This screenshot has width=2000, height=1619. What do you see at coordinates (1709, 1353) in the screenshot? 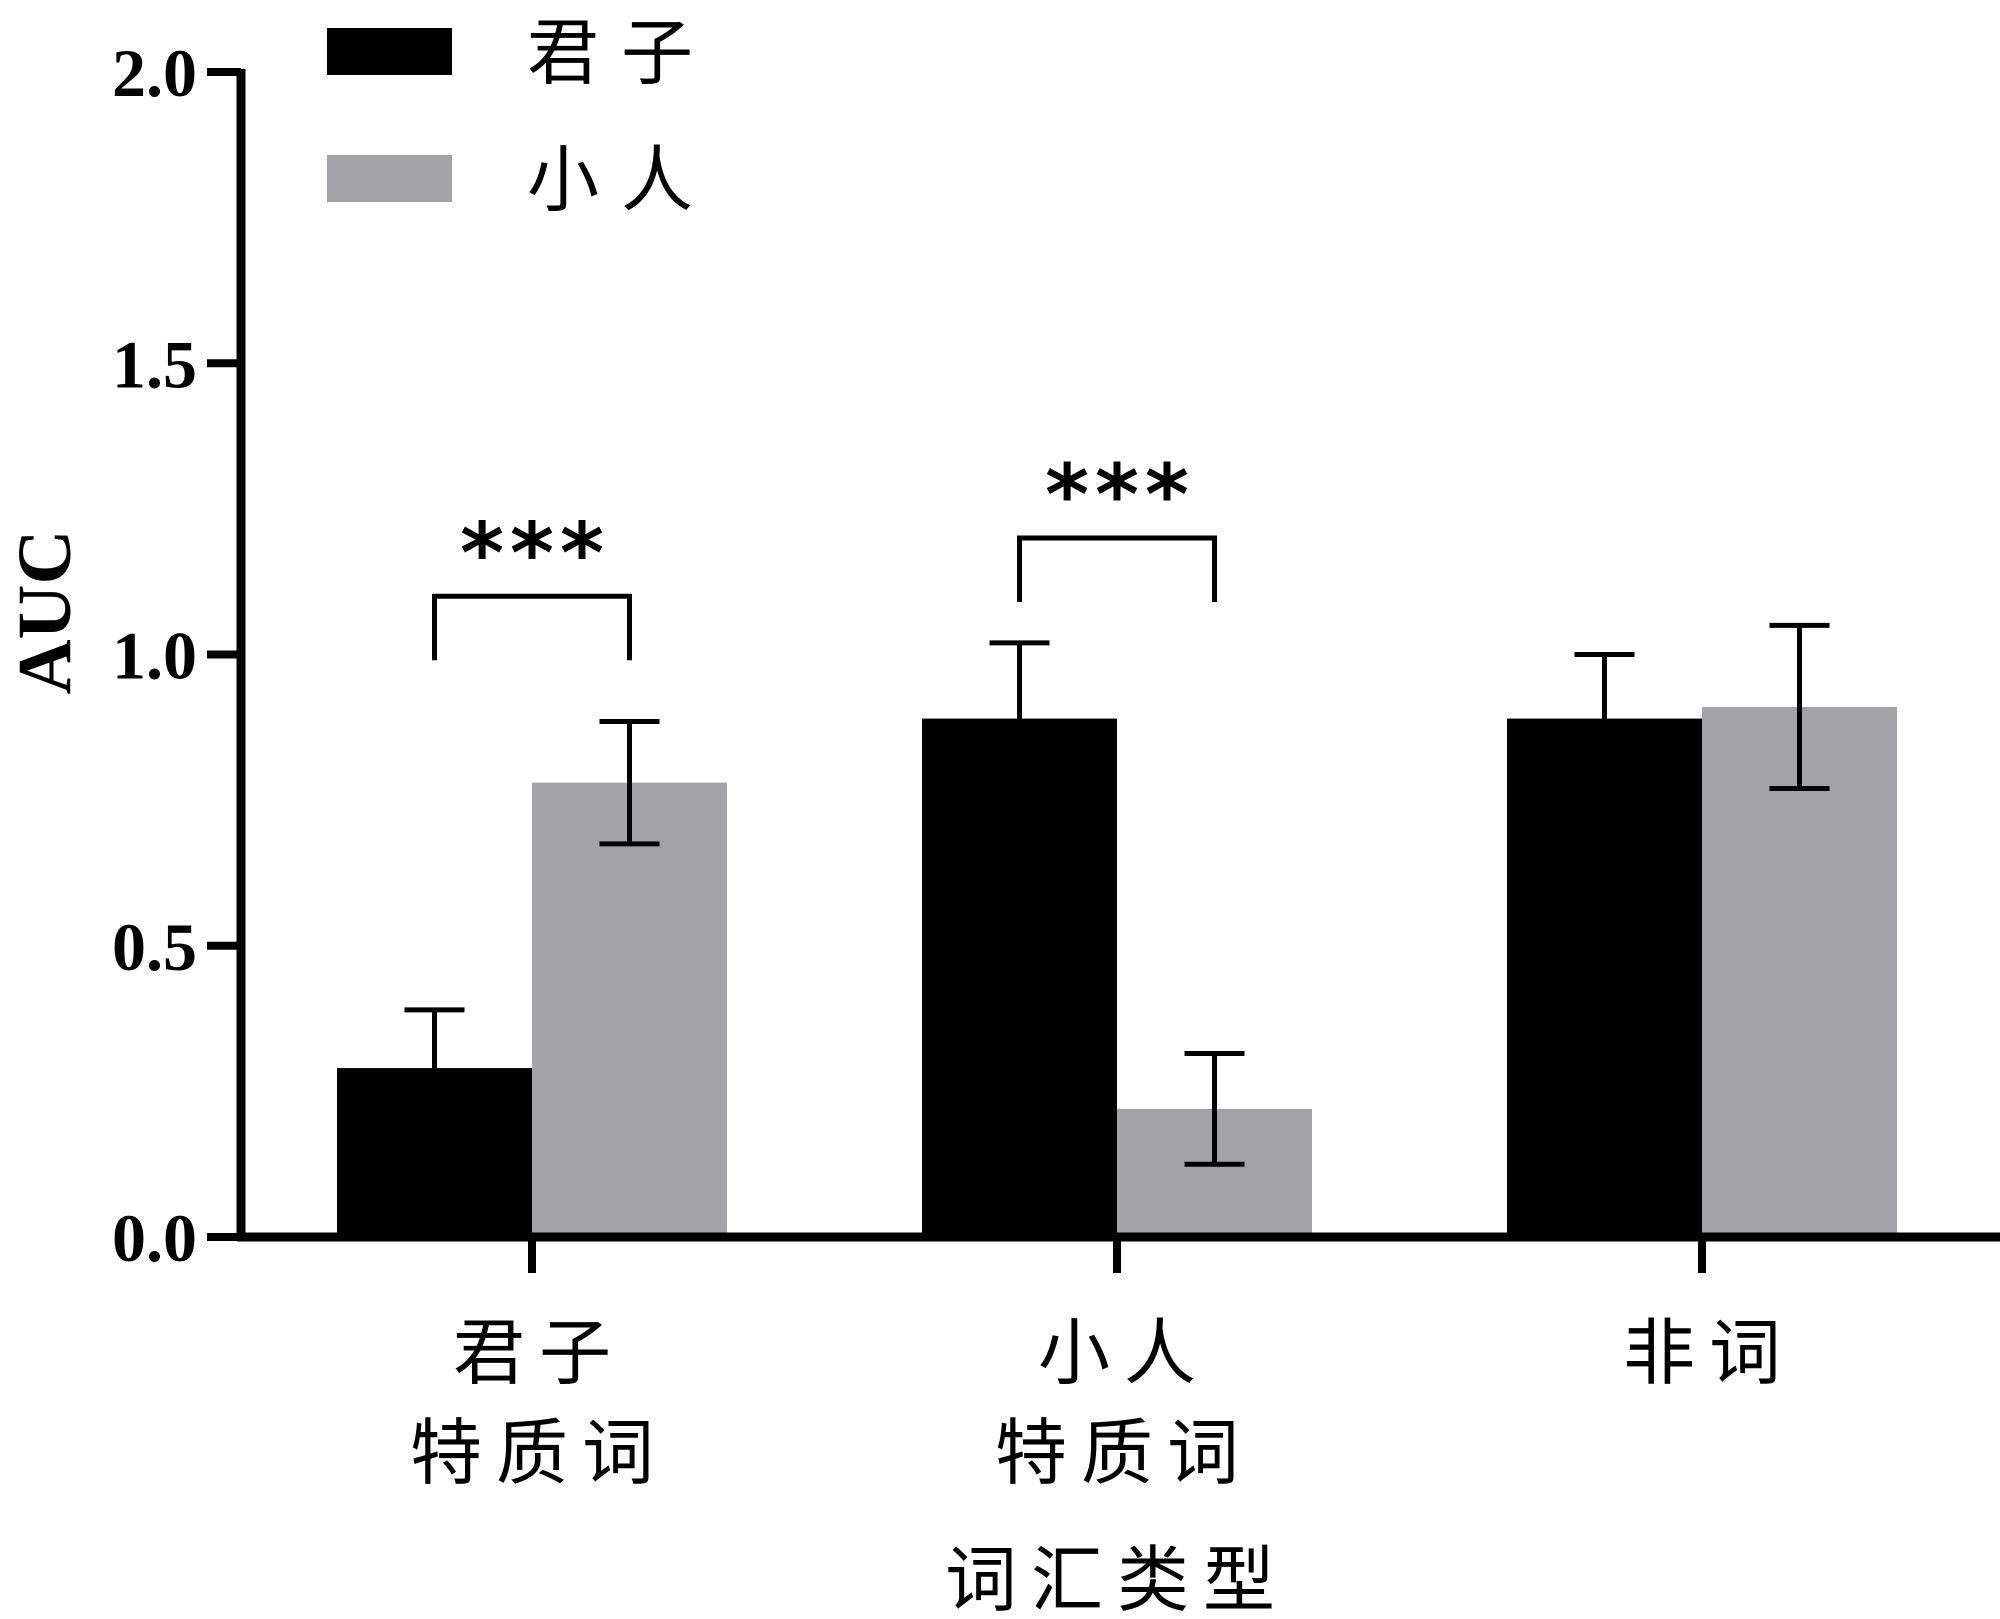
I see `x-tick-label: 非词` at bounding box center [1709, 1353].